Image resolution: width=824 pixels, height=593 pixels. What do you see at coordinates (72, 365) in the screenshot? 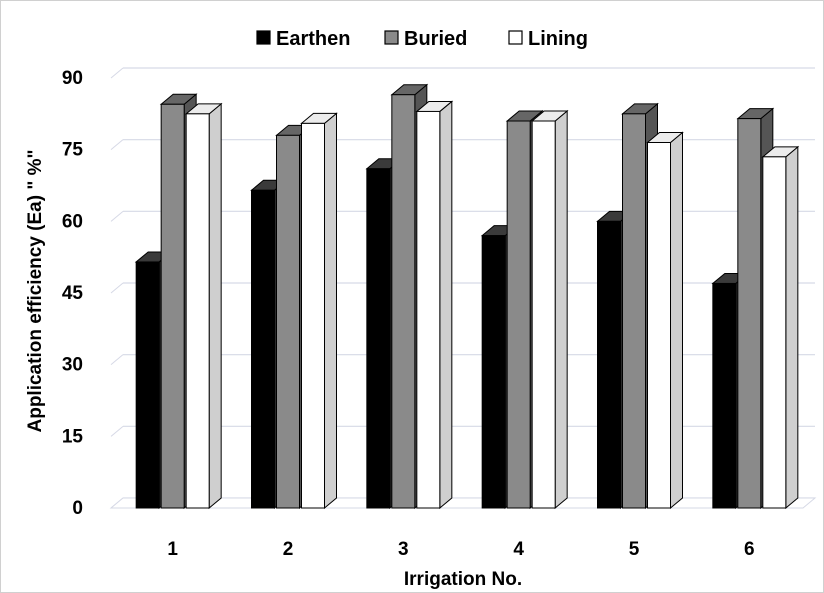
I see `y-tick-label: 30` at bounding box center [72, 365].